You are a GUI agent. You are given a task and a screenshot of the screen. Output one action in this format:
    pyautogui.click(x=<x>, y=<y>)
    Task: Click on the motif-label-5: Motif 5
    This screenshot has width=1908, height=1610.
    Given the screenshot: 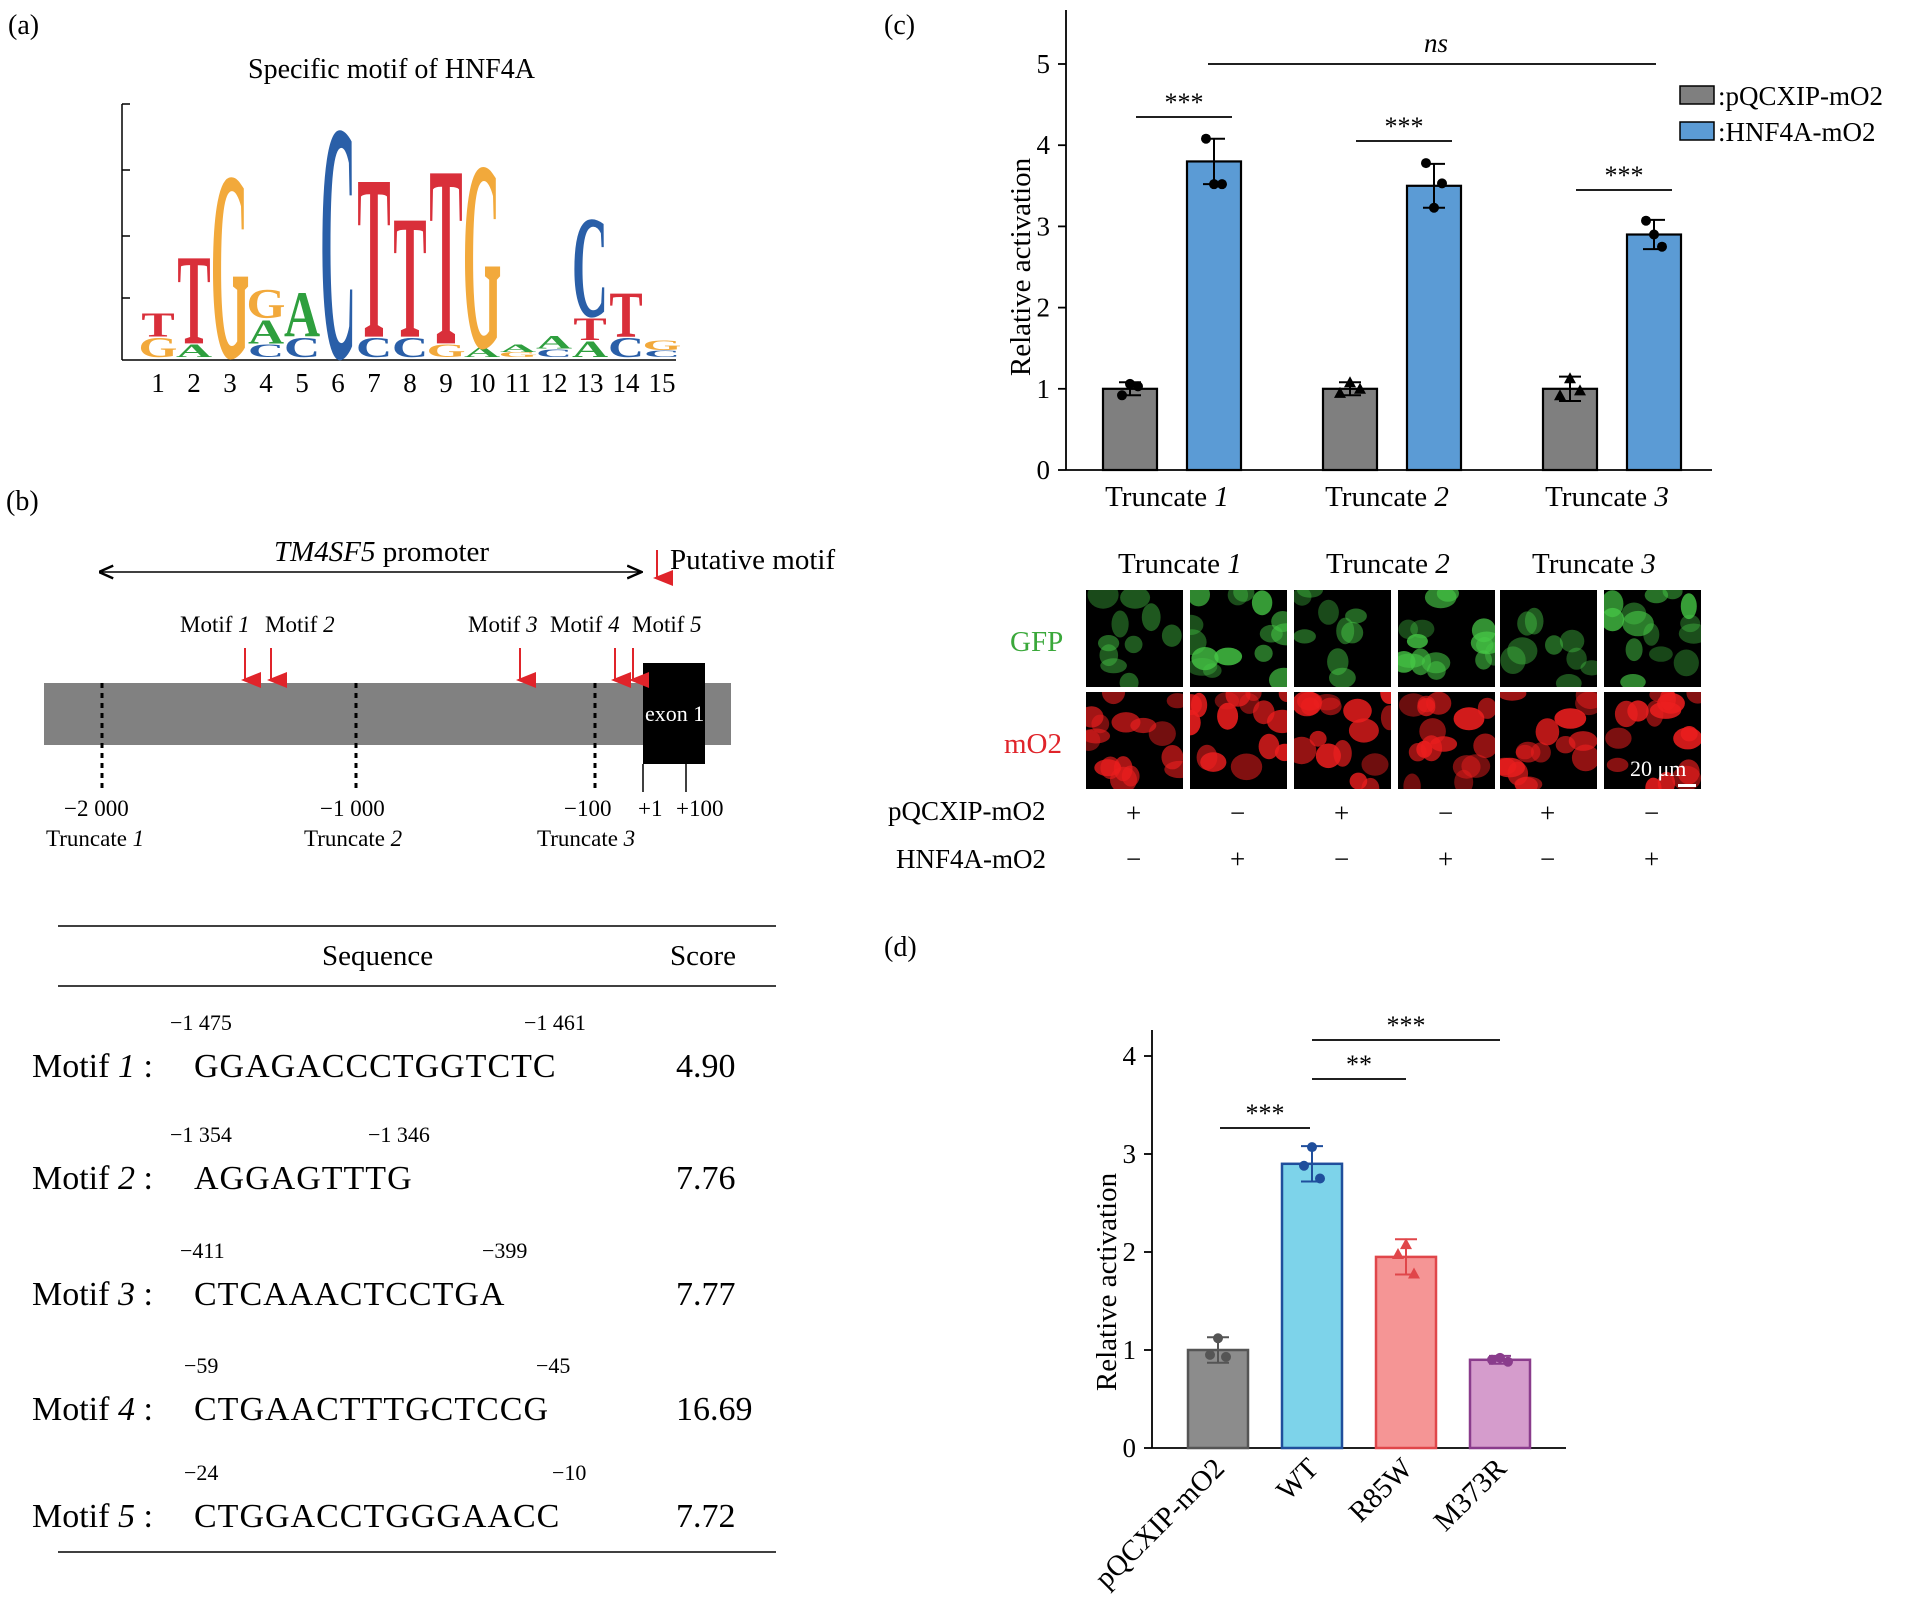 What is the action you would take?
    pyautogui.click(x=667, y=624)
    